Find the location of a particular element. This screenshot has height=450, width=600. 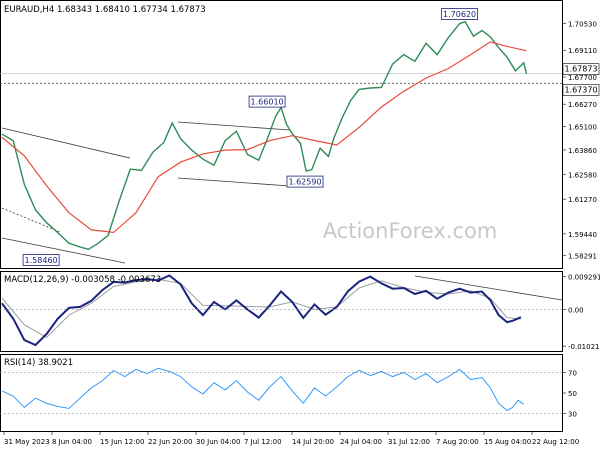

price-callout-label: 1.62590 is located at coordinates (304, 182).